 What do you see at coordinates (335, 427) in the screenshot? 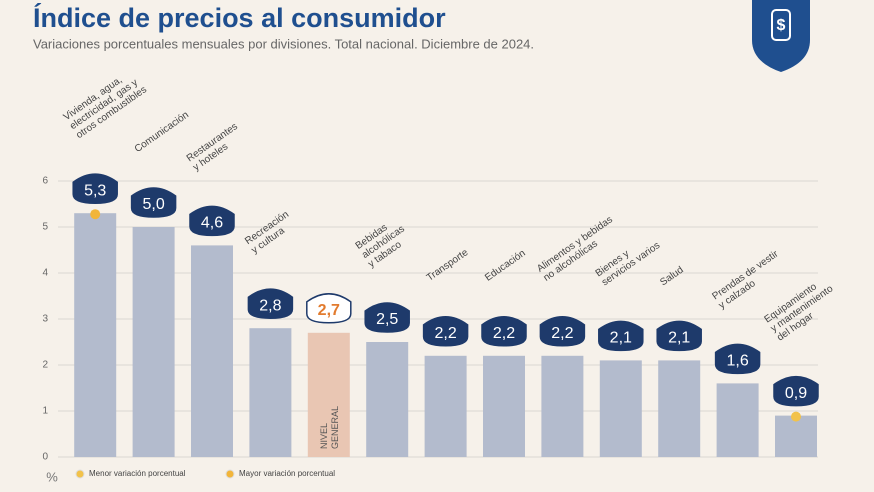
I see `category-line: GENERAL` at bounding box center [335, 427].